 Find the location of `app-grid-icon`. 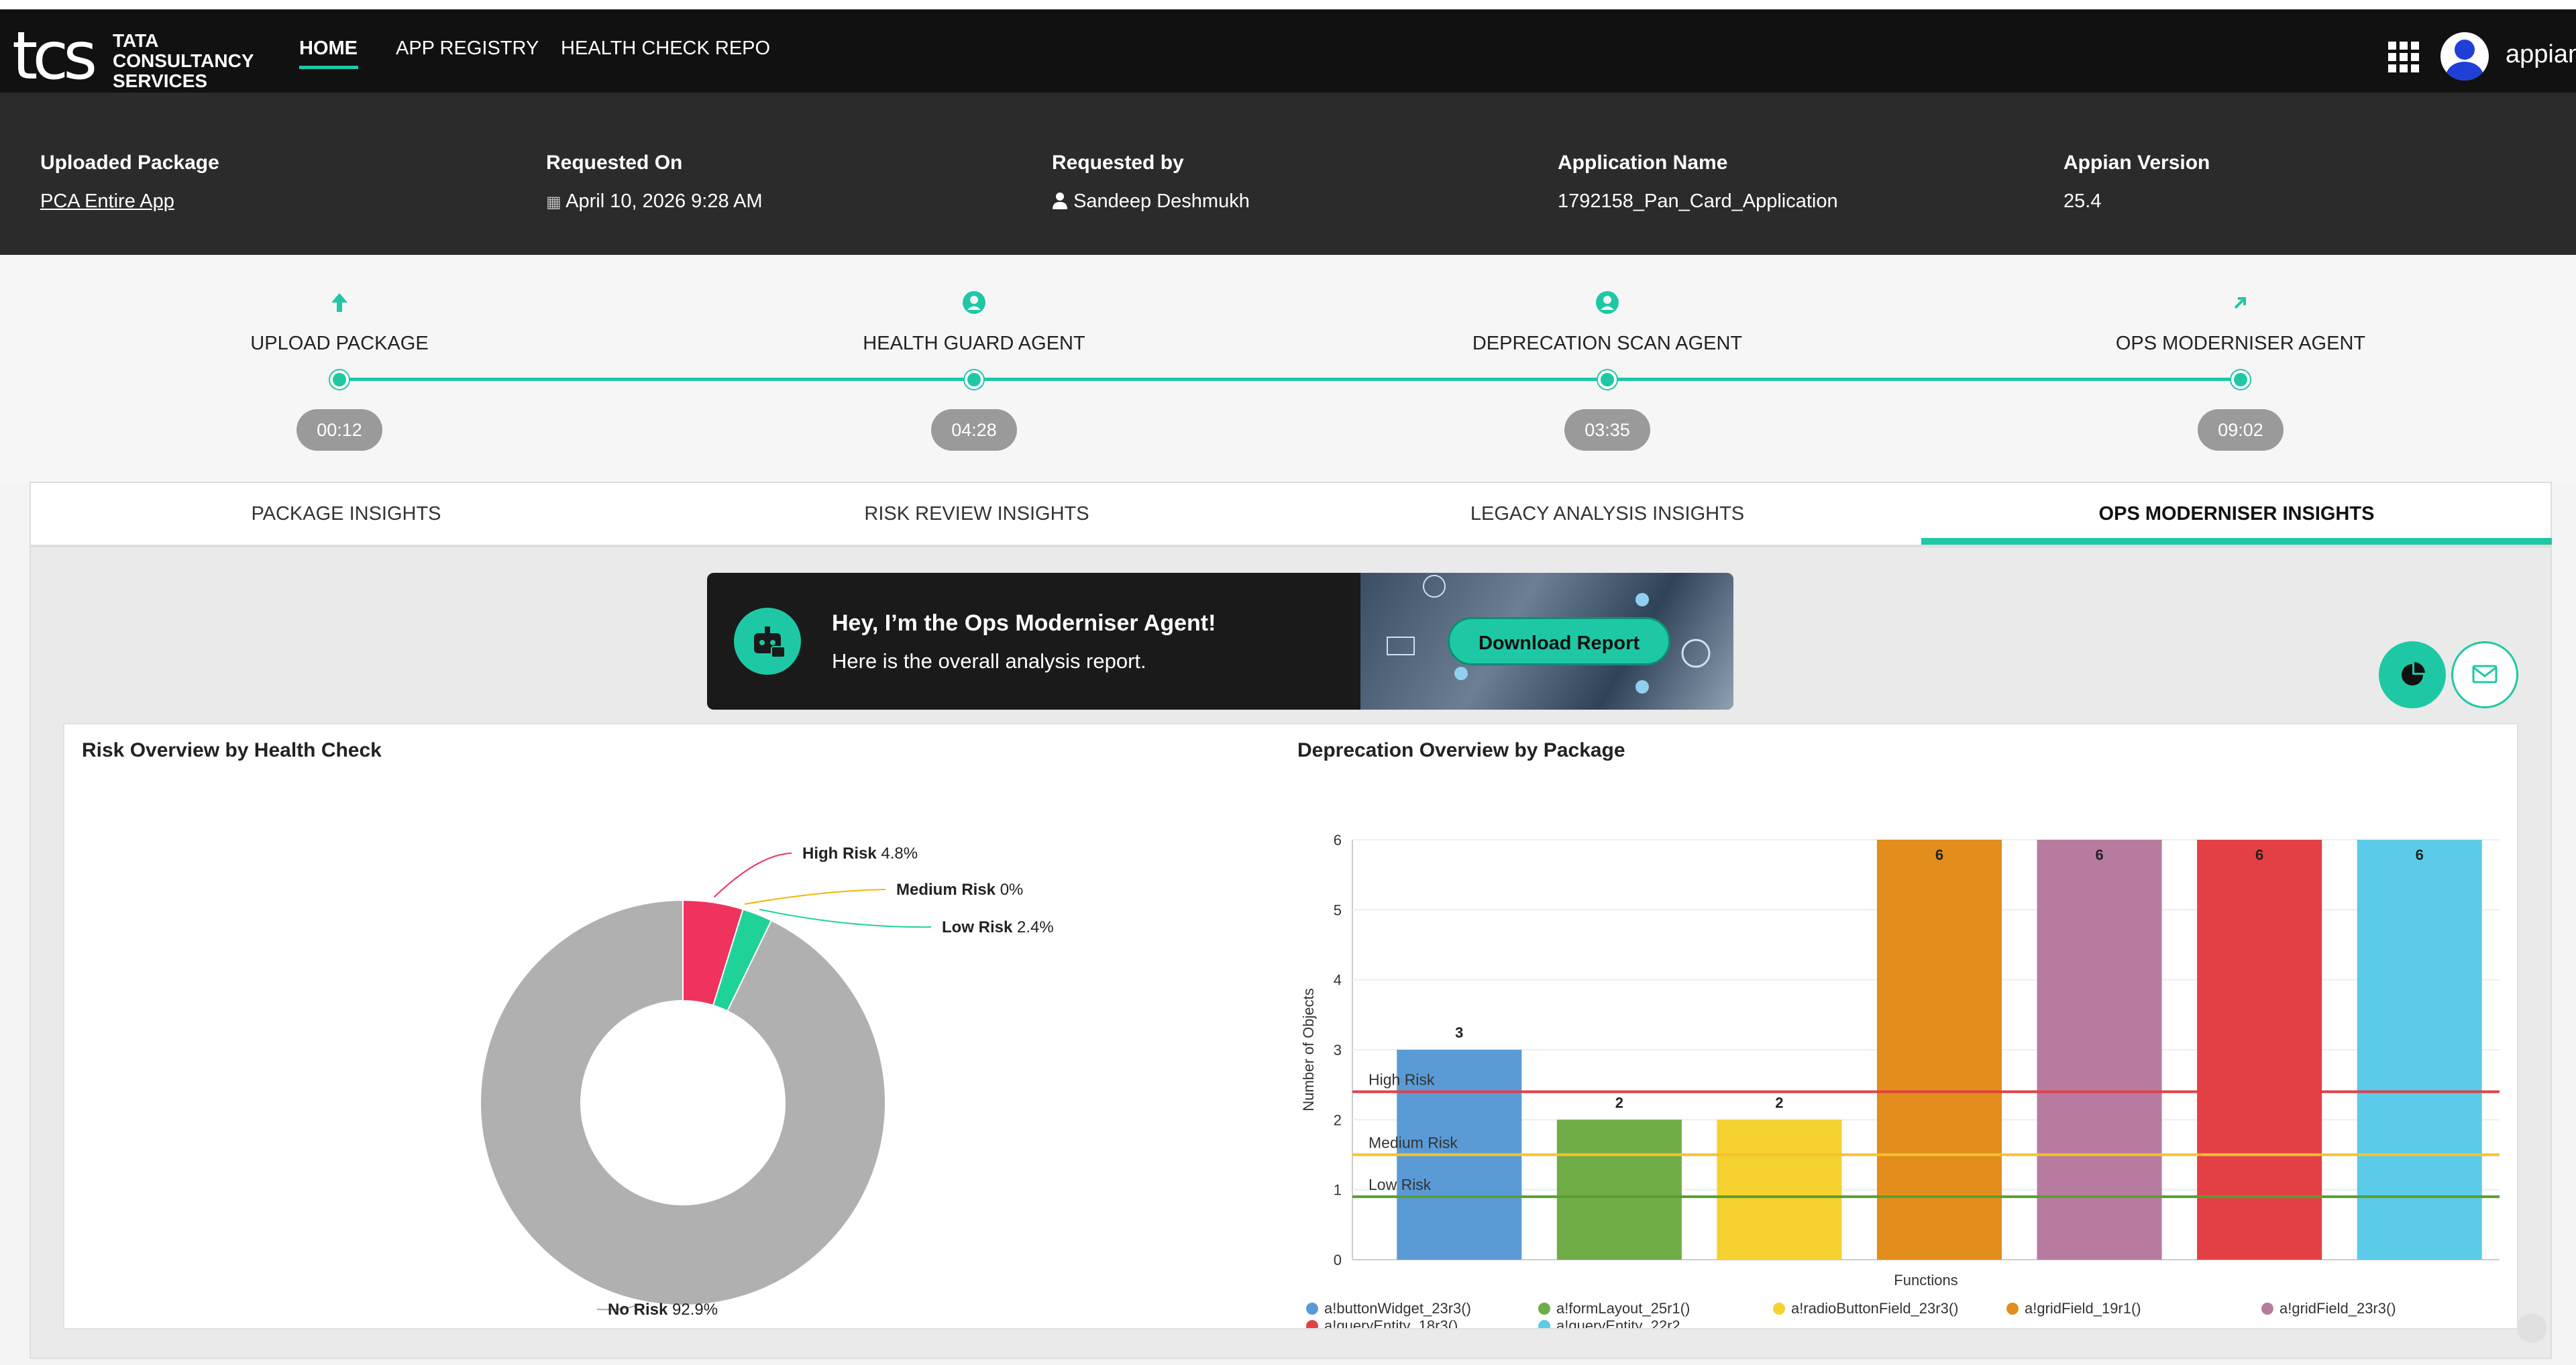

app-grid-icon is located at coordinates (2403, 57).